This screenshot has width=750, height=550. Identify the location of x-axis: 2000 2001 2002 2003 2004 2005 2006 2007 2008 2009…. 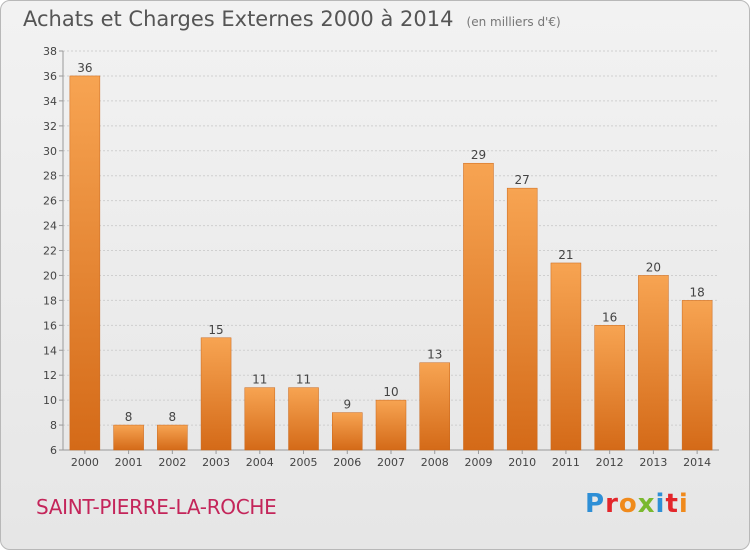
(391, 459).